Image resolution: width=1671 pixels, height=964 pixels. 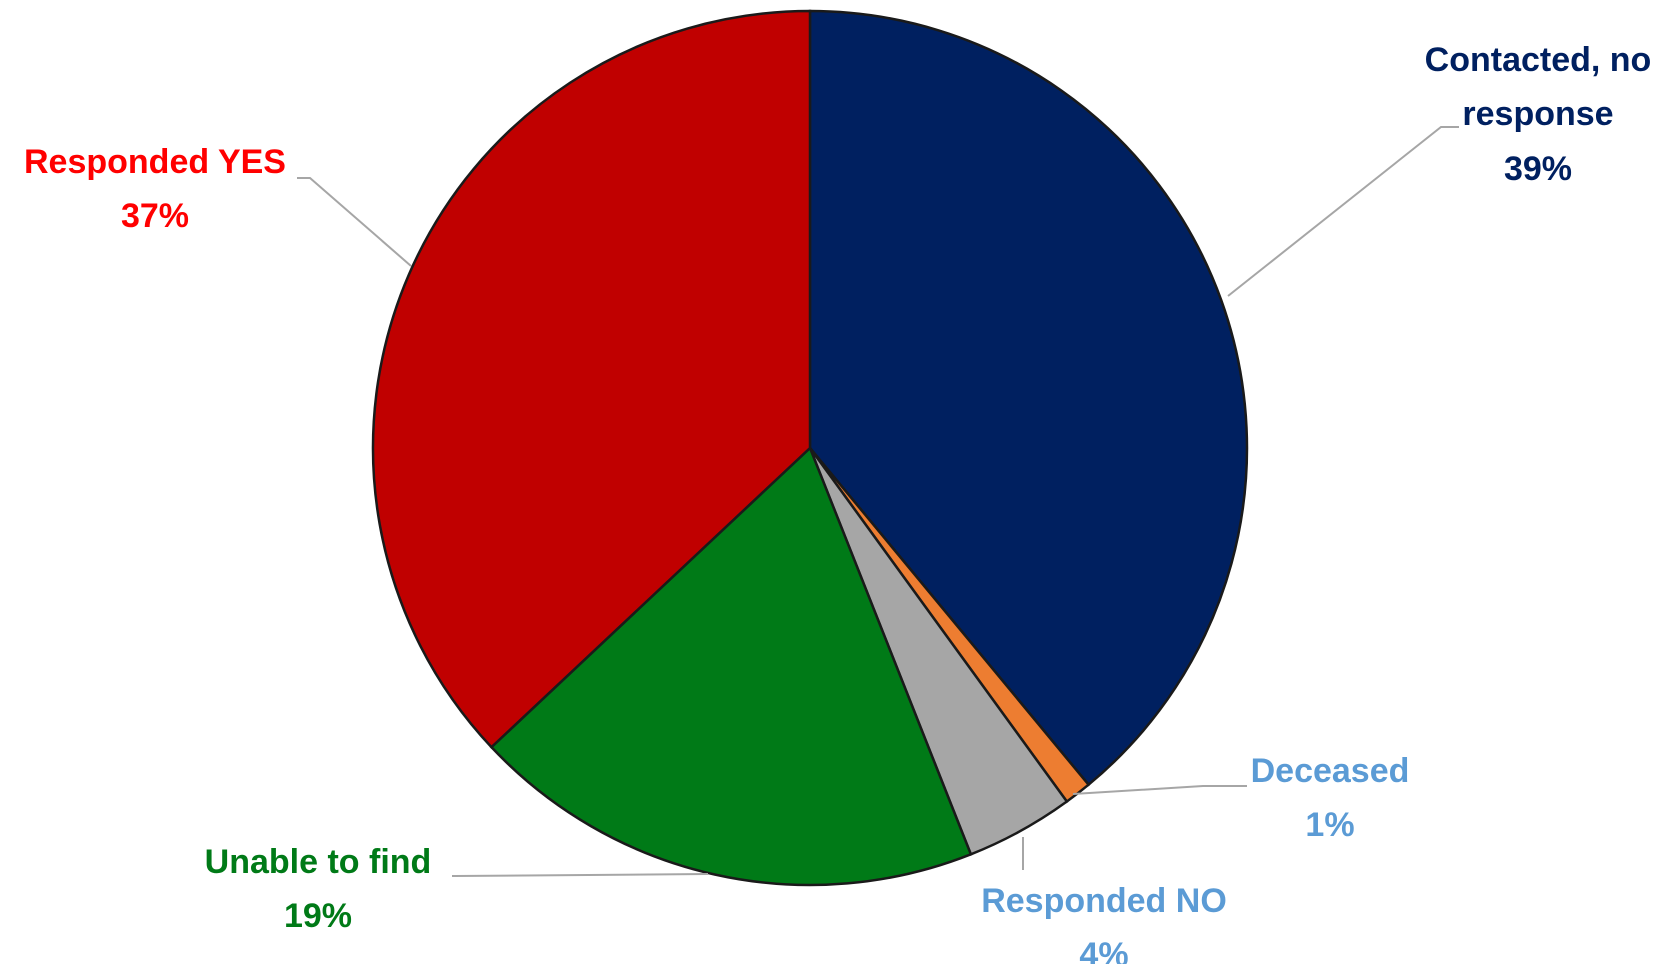 I want to click on leader-line-responded-yes, so click(x=354, y=222).